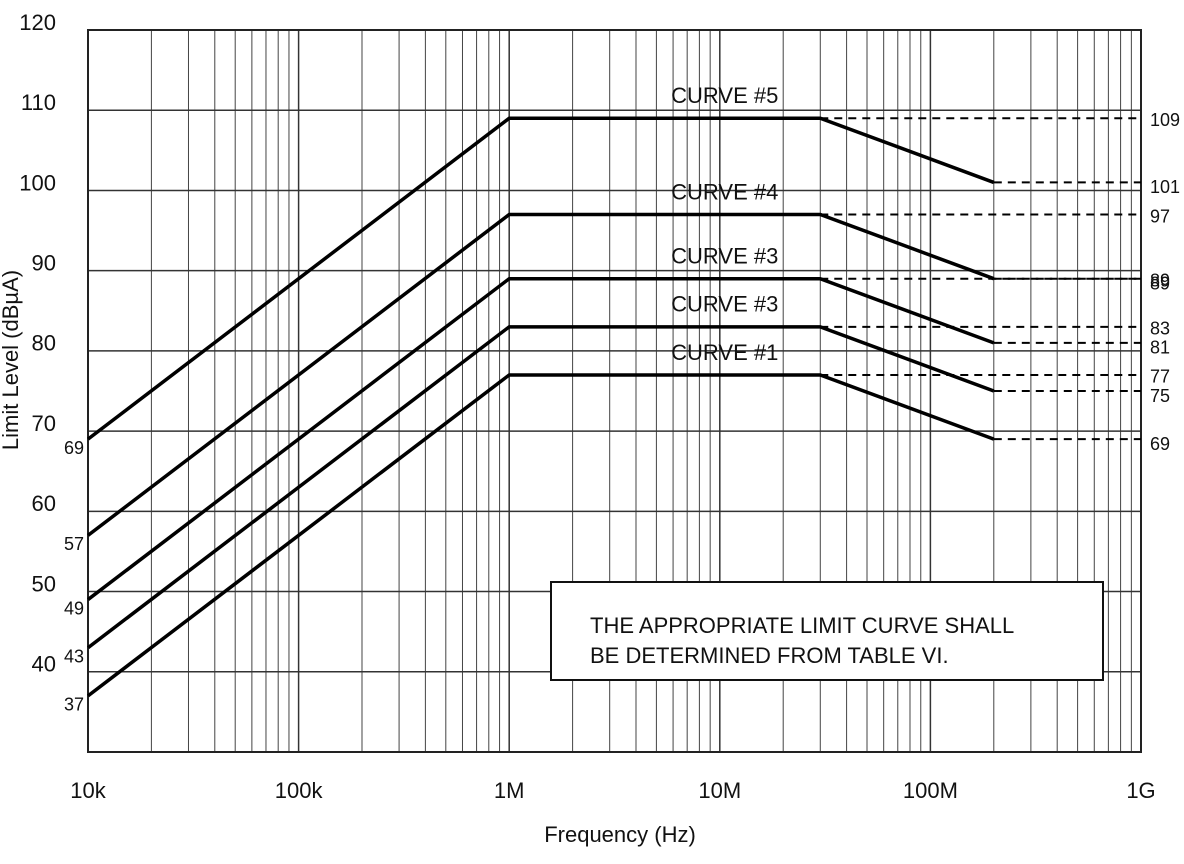  I want to click on x-tick-label: 10k, so click(88, 790).